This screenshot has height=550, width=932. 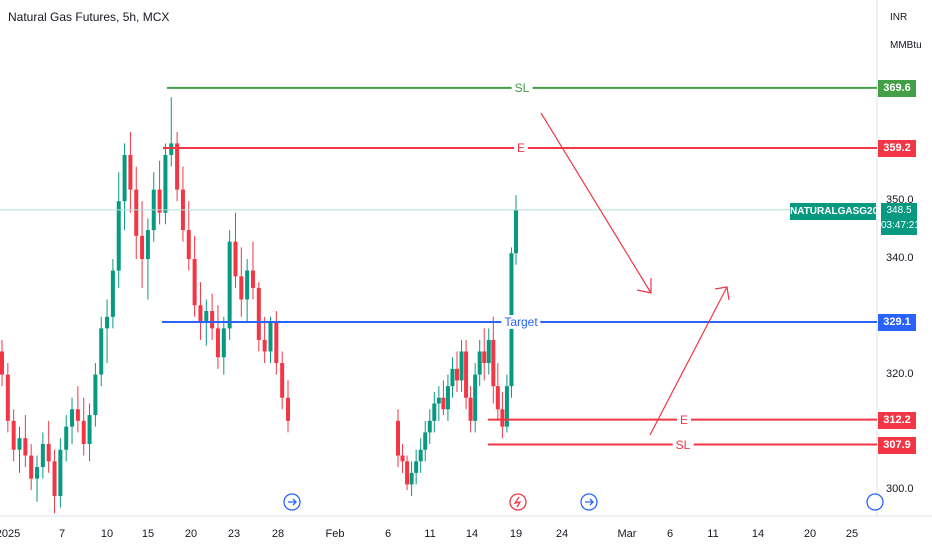 I want to click on event-markers, so click(x=583, y=502).